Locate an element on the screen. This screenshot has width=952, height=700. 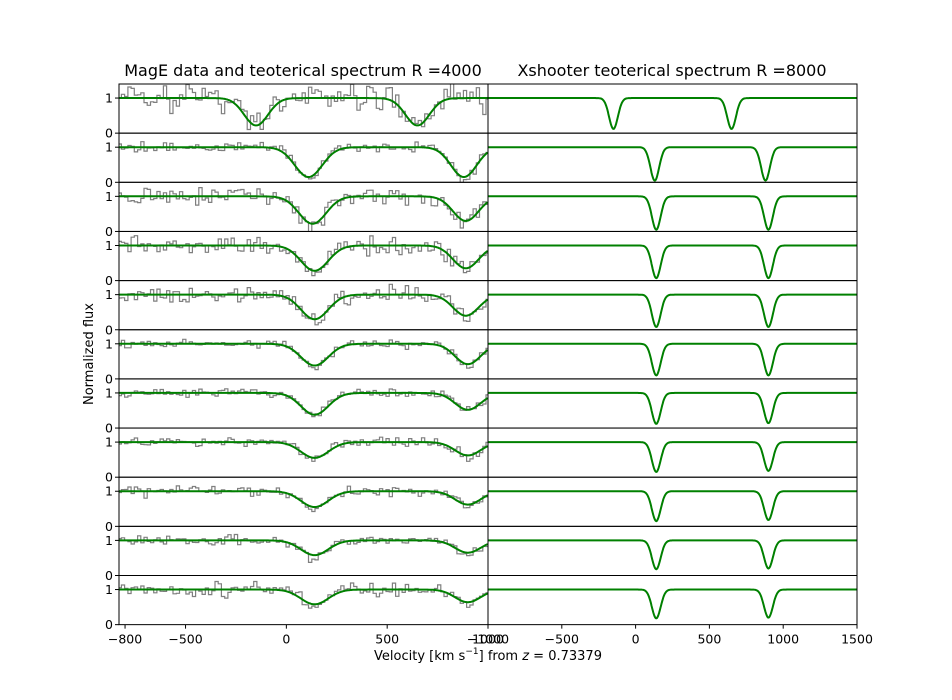
x-axis-label: Velocity [km s−1] from z = 0.73379 is located at coordinates (488, 655).